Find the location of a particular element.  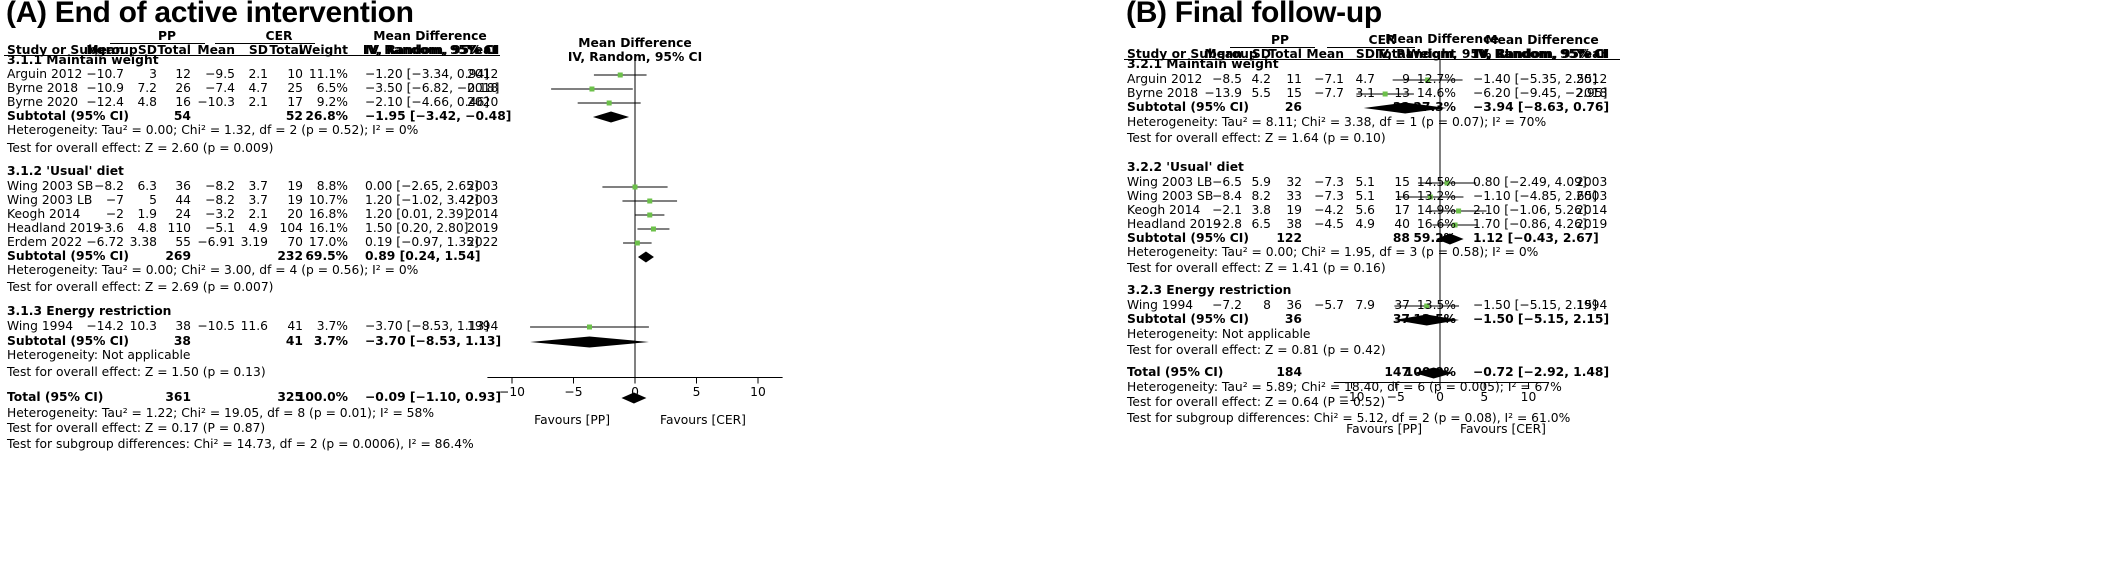

subtotal-total-pp: 269 is located at coordinates (178, 256).